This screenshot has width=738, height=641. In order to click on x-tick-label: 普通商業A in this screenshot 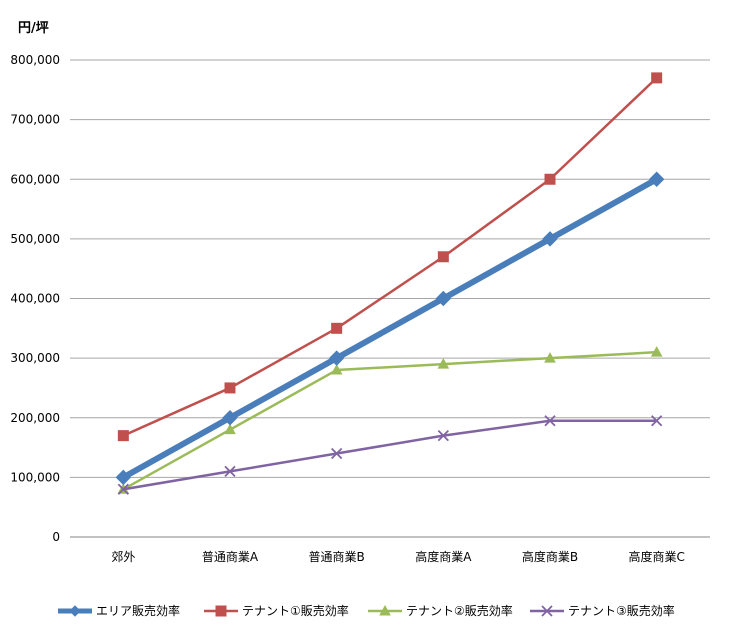, I will do `click(230, 556)`.